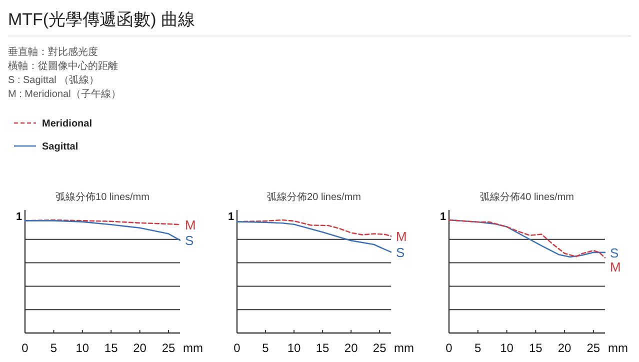 This screenshot has width=639, height=362. What do you see at coordinates (103, 197) in the screenshot?
I see `chart-title: 弧線分佈10 lines/mm` at bounding box center [103, 197].